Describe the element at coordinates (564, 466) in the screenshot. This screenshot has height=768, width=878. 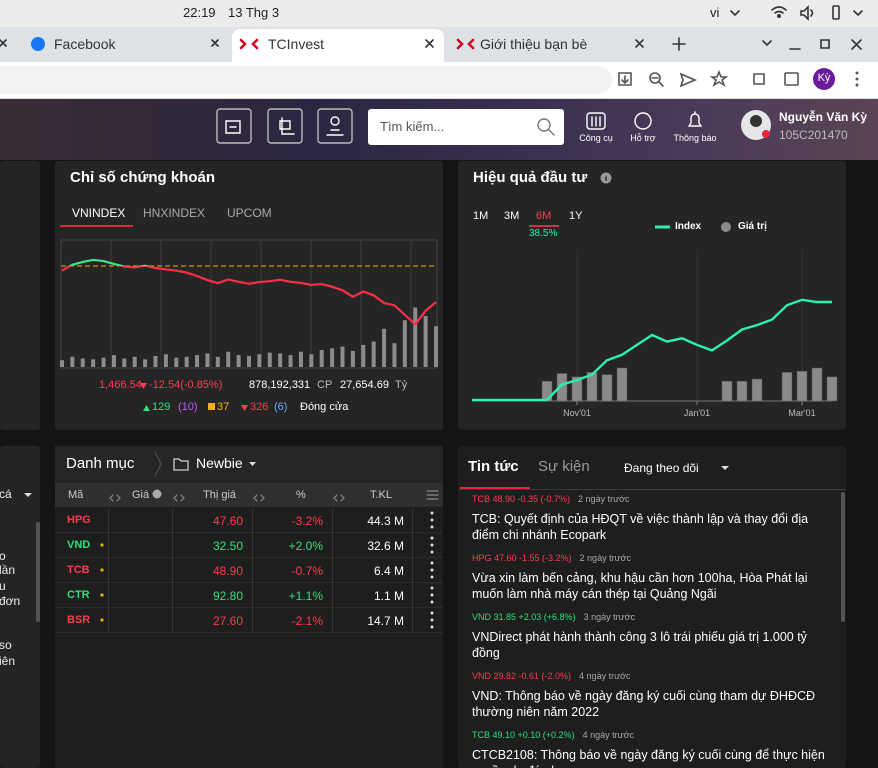
I see `news-tab: Sự kiện` at that location.